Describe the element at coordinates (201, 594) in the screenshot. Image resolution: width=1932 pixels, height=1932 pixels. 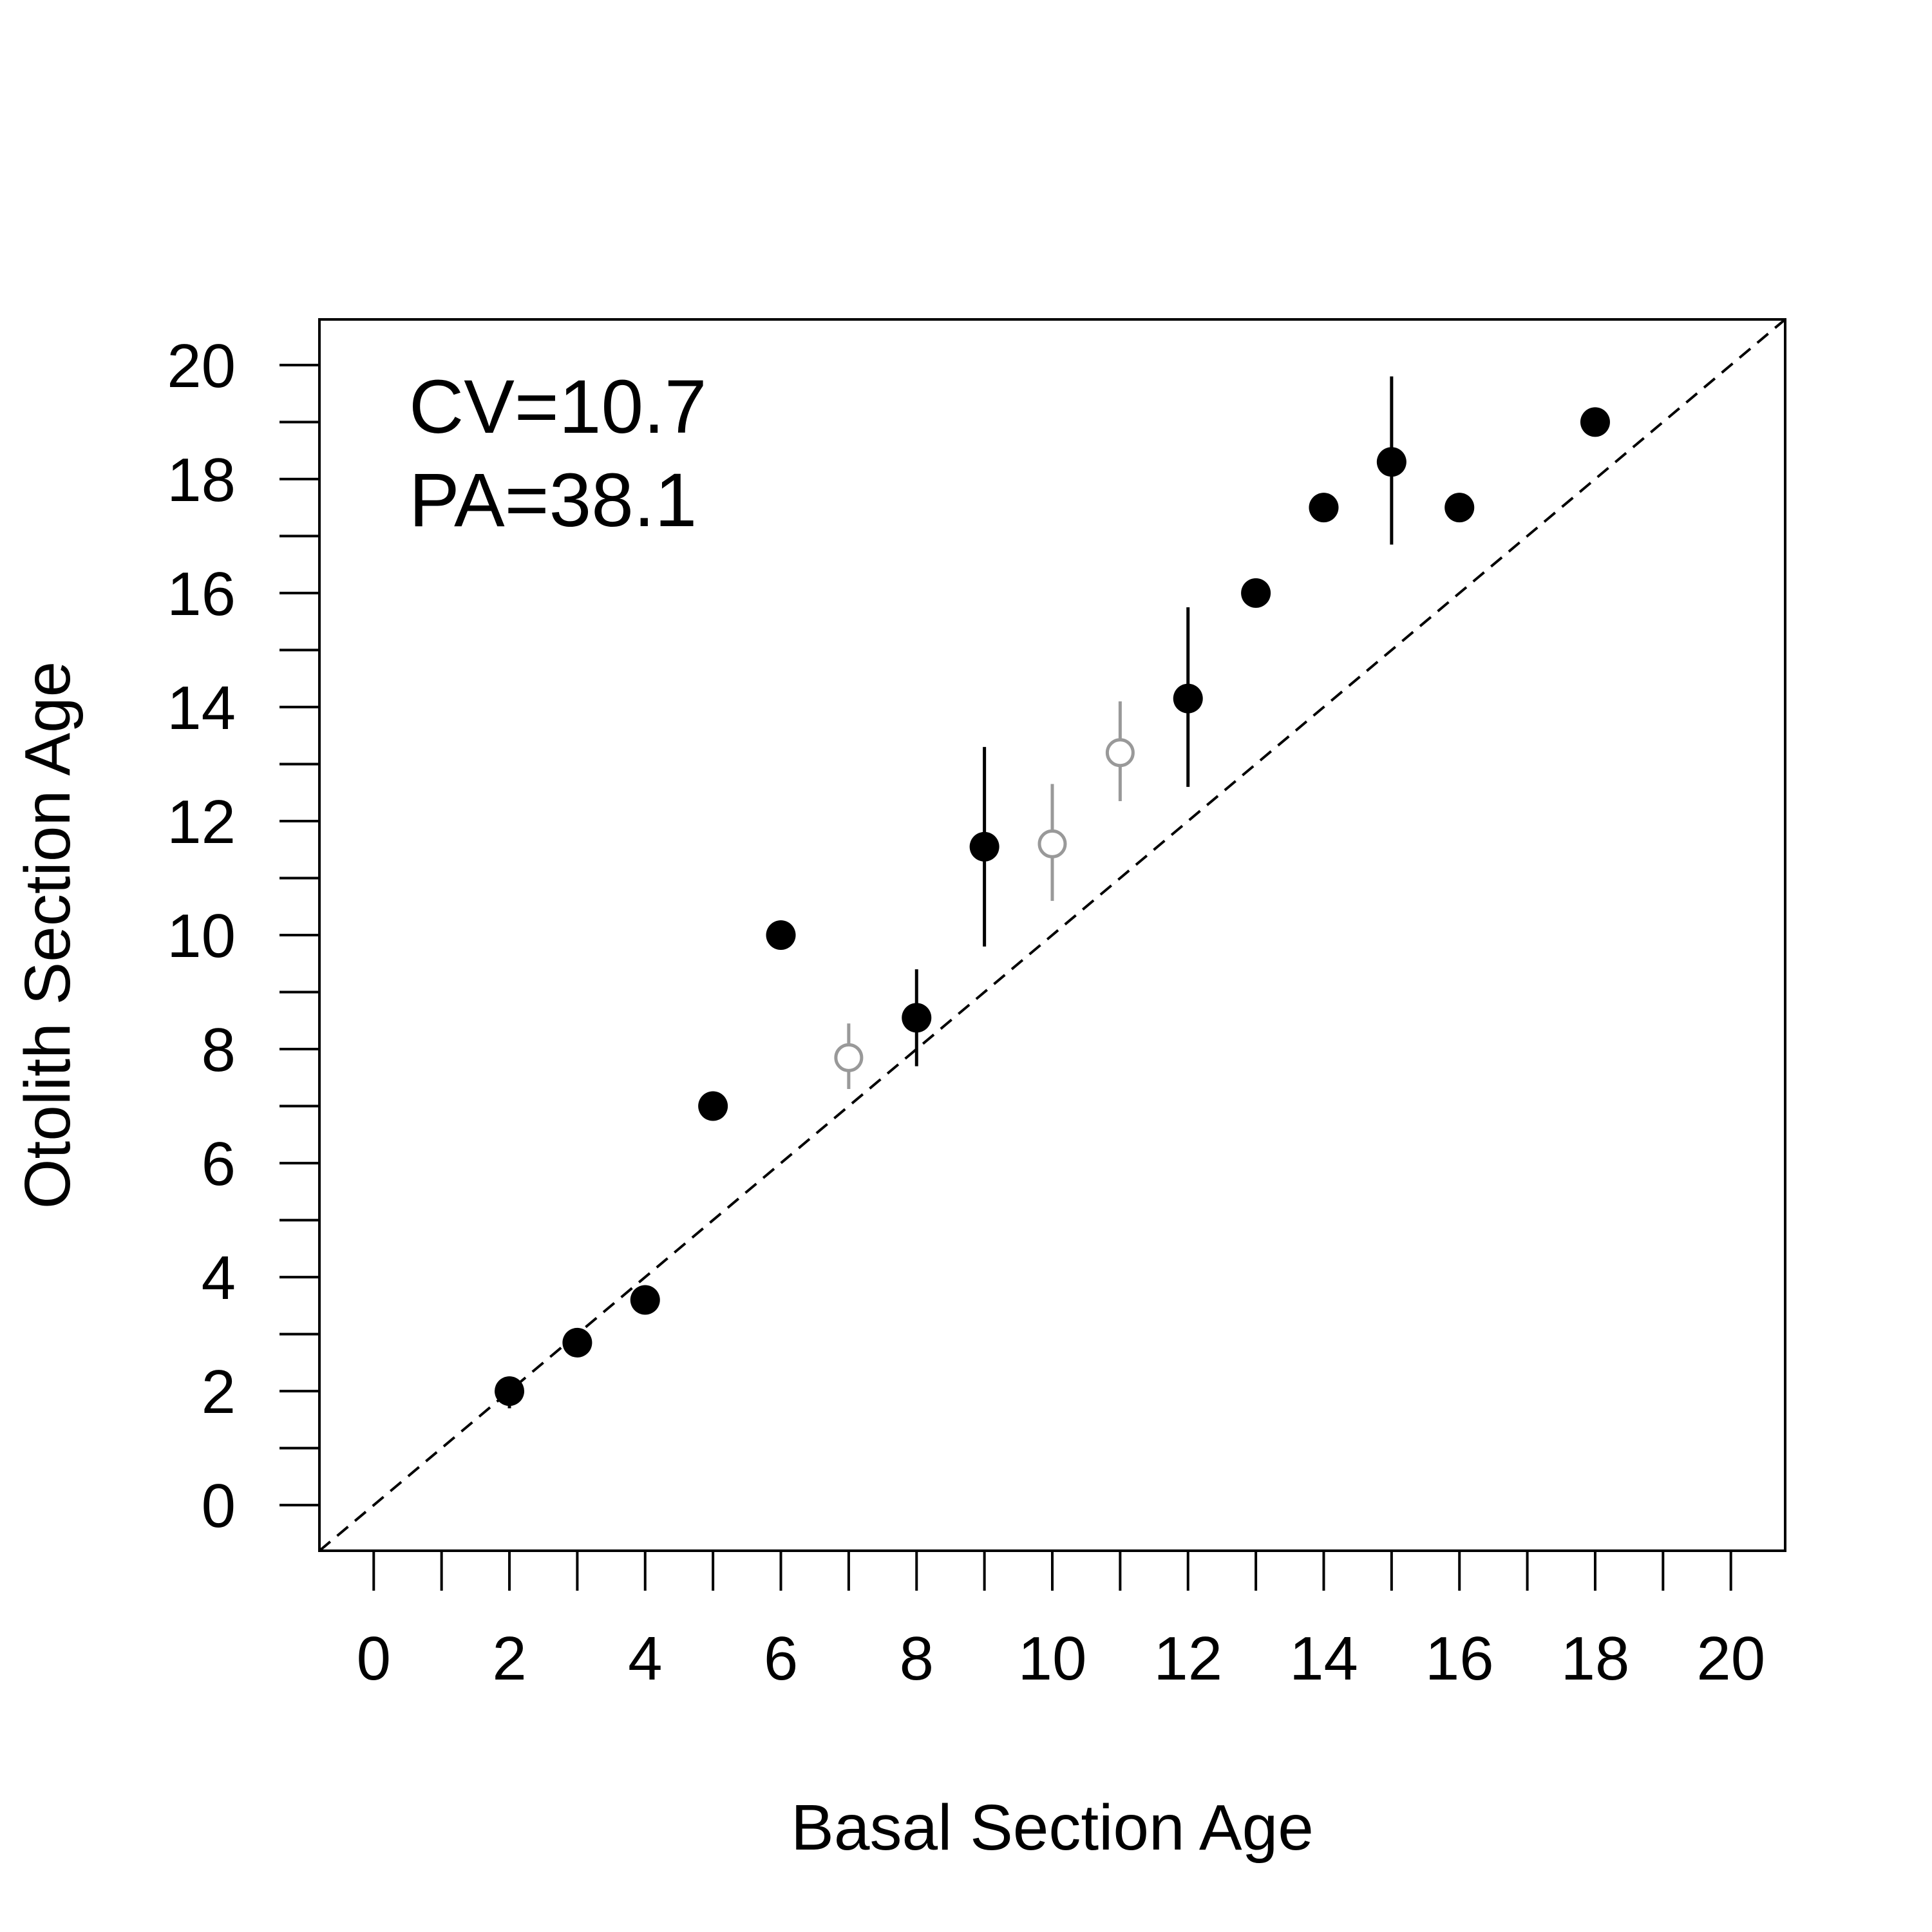
I see `y-tick-label: 16` at that location.